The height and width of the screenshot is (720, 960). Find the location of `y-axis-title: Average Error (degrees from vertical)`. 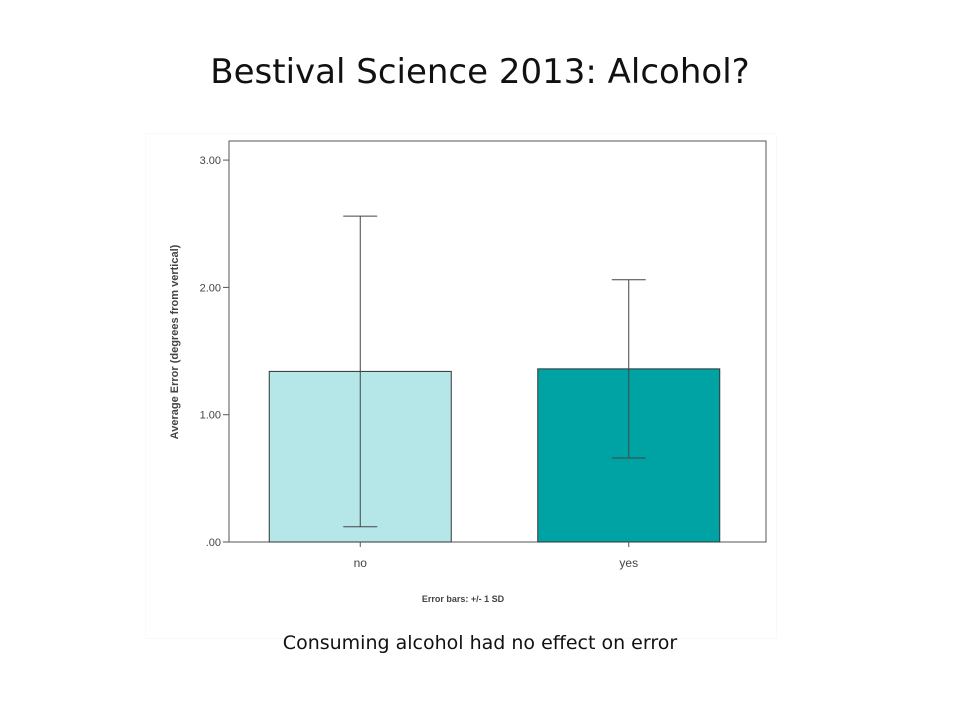

y-axis-title: Average Error (degrees from vertical) is located at coordinates (175, 341).